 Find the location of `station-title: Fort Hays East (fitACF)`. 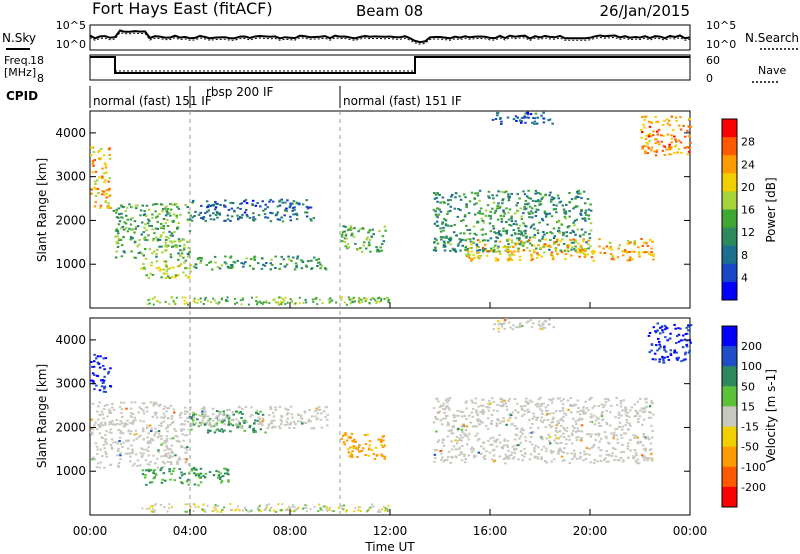

station-title: Fort Hays East (fitACF) is located at coordinates (182, 9).